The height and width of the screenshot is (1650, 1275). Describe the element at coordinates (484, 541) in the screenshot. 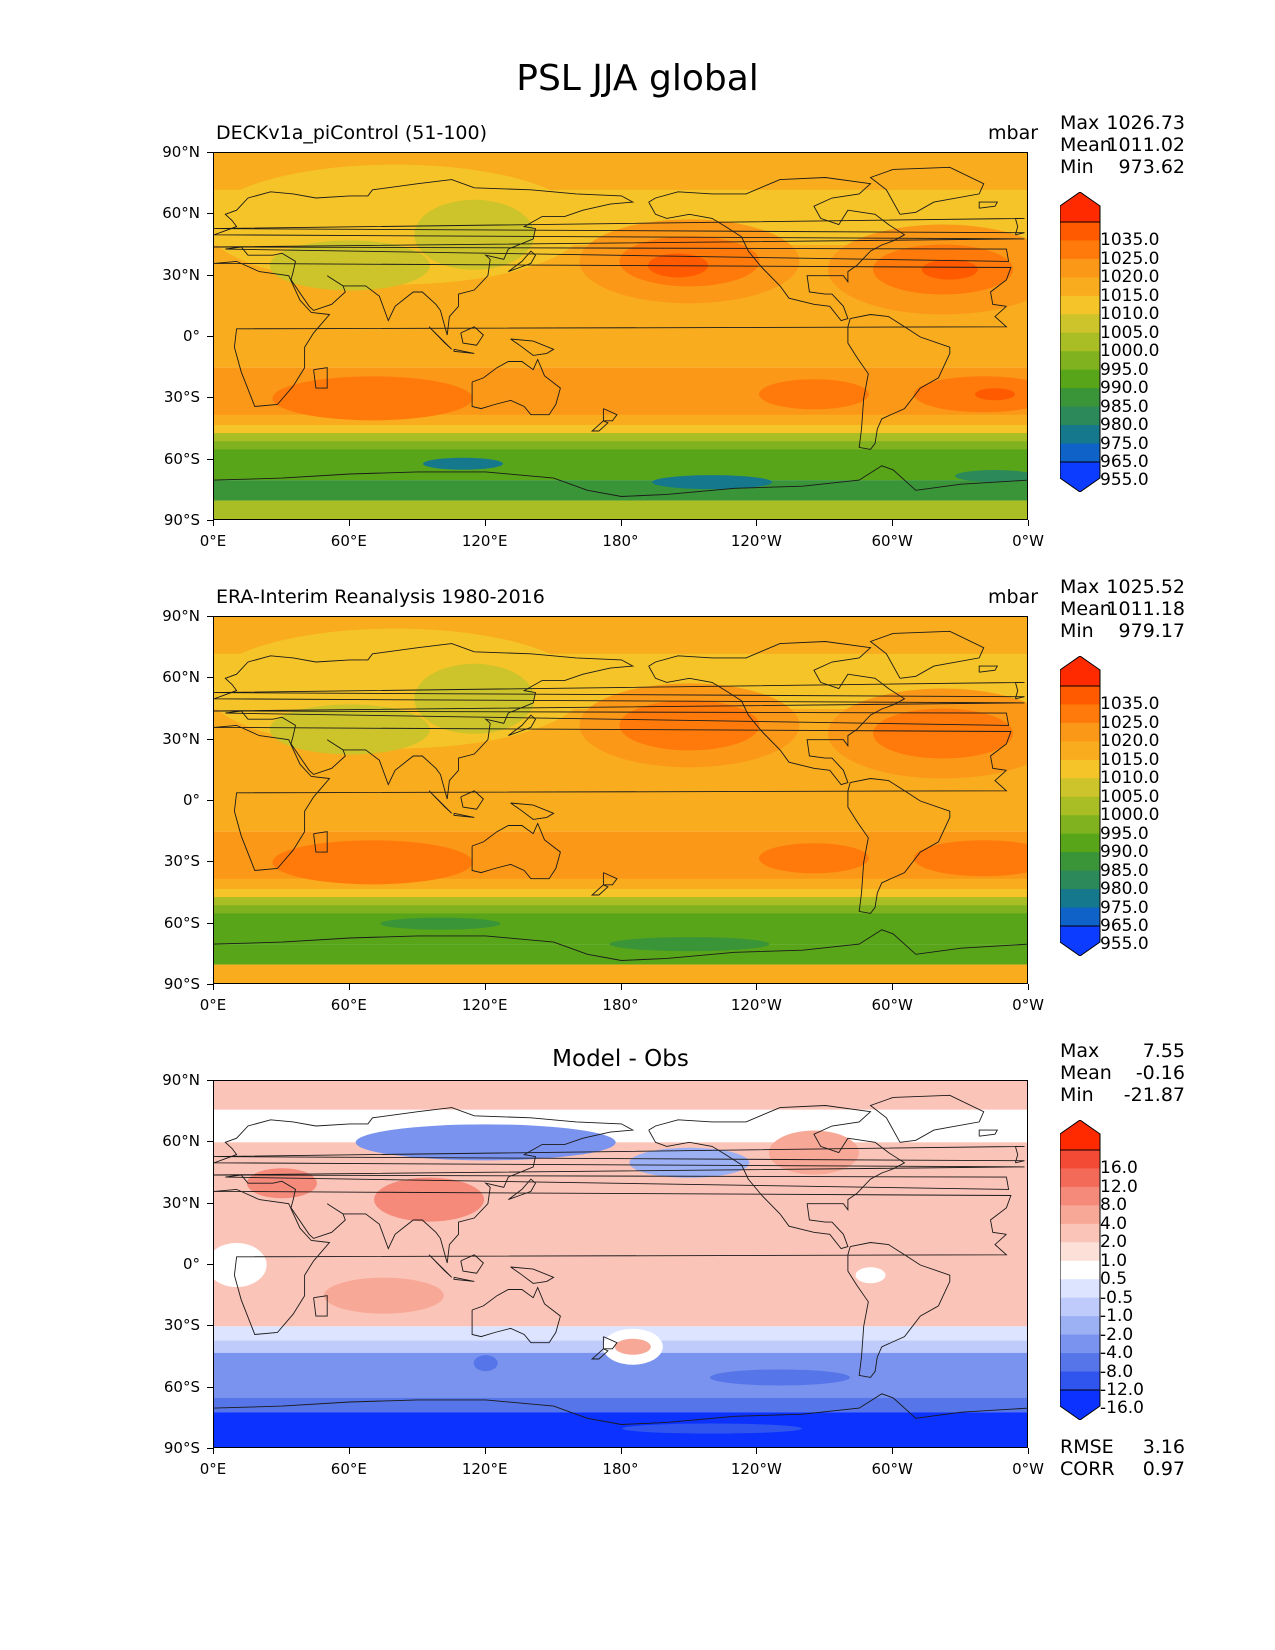

I see `x-tick-label: 120°E` at that location.